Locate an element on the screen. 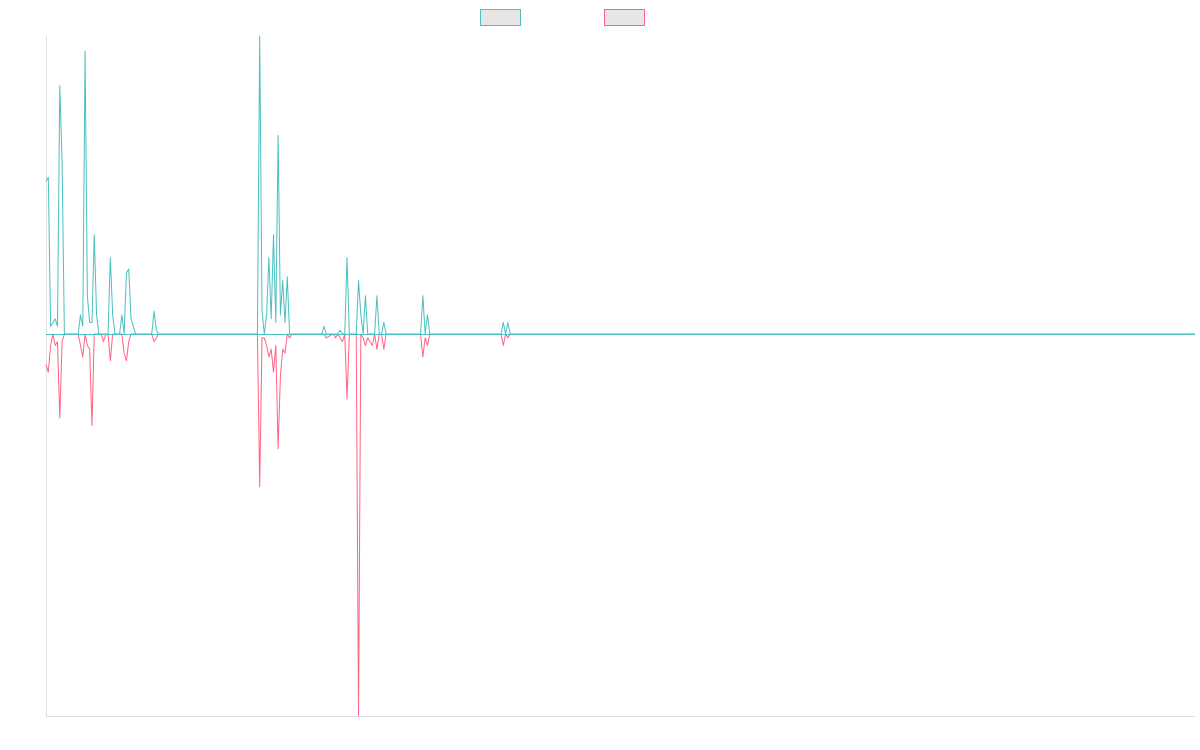 The height and width of the screenshot is (750, 1200). legend is located at coordinates (562, 17).